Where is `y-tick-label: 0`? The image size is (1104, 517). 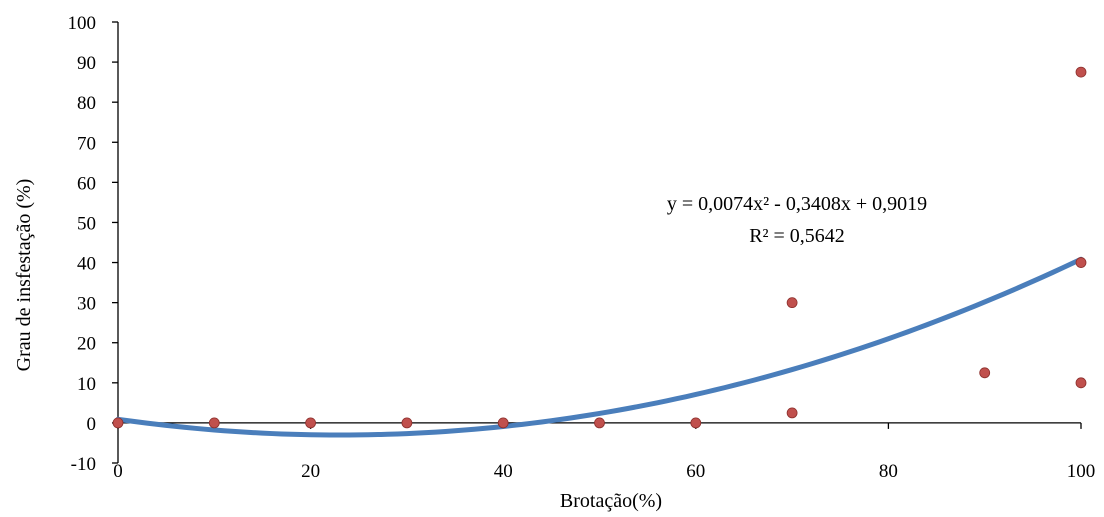
y-tick-label: 0 is located at coordinates (92, 424).